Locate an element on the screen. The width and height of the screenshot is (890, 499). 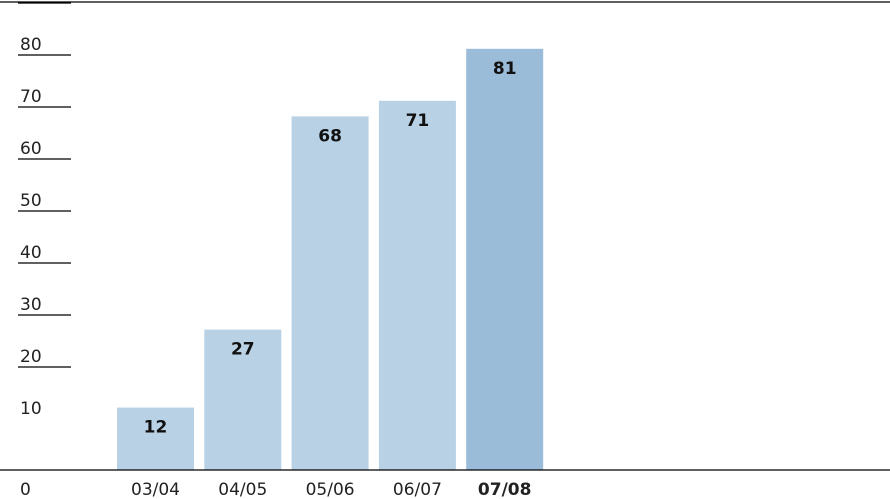
x-tick-label: 05/06 is located at coordinates (330, 489).